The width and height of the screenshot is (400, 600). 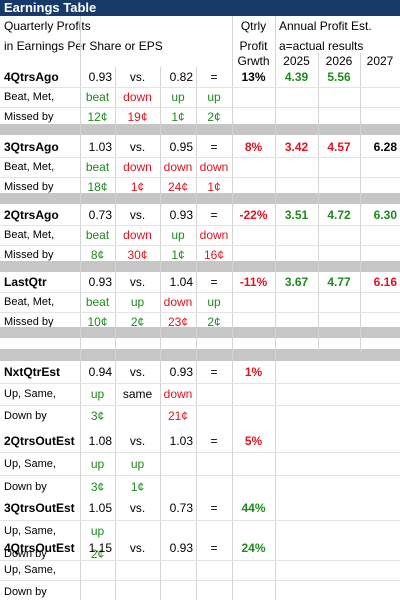 What do you see at coordinates (181, 77) in the screenshot?
I see `compare-eps: 0.82` at bounding box center [181, 77].